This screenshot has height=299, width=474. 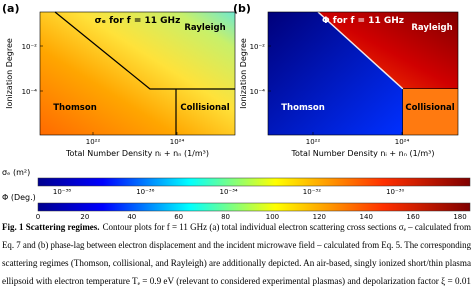 What do you see at coordinates (412, 217) in the screenshot?
I see `colorbar-tick-label: 160` at bounding box center [412, 217].